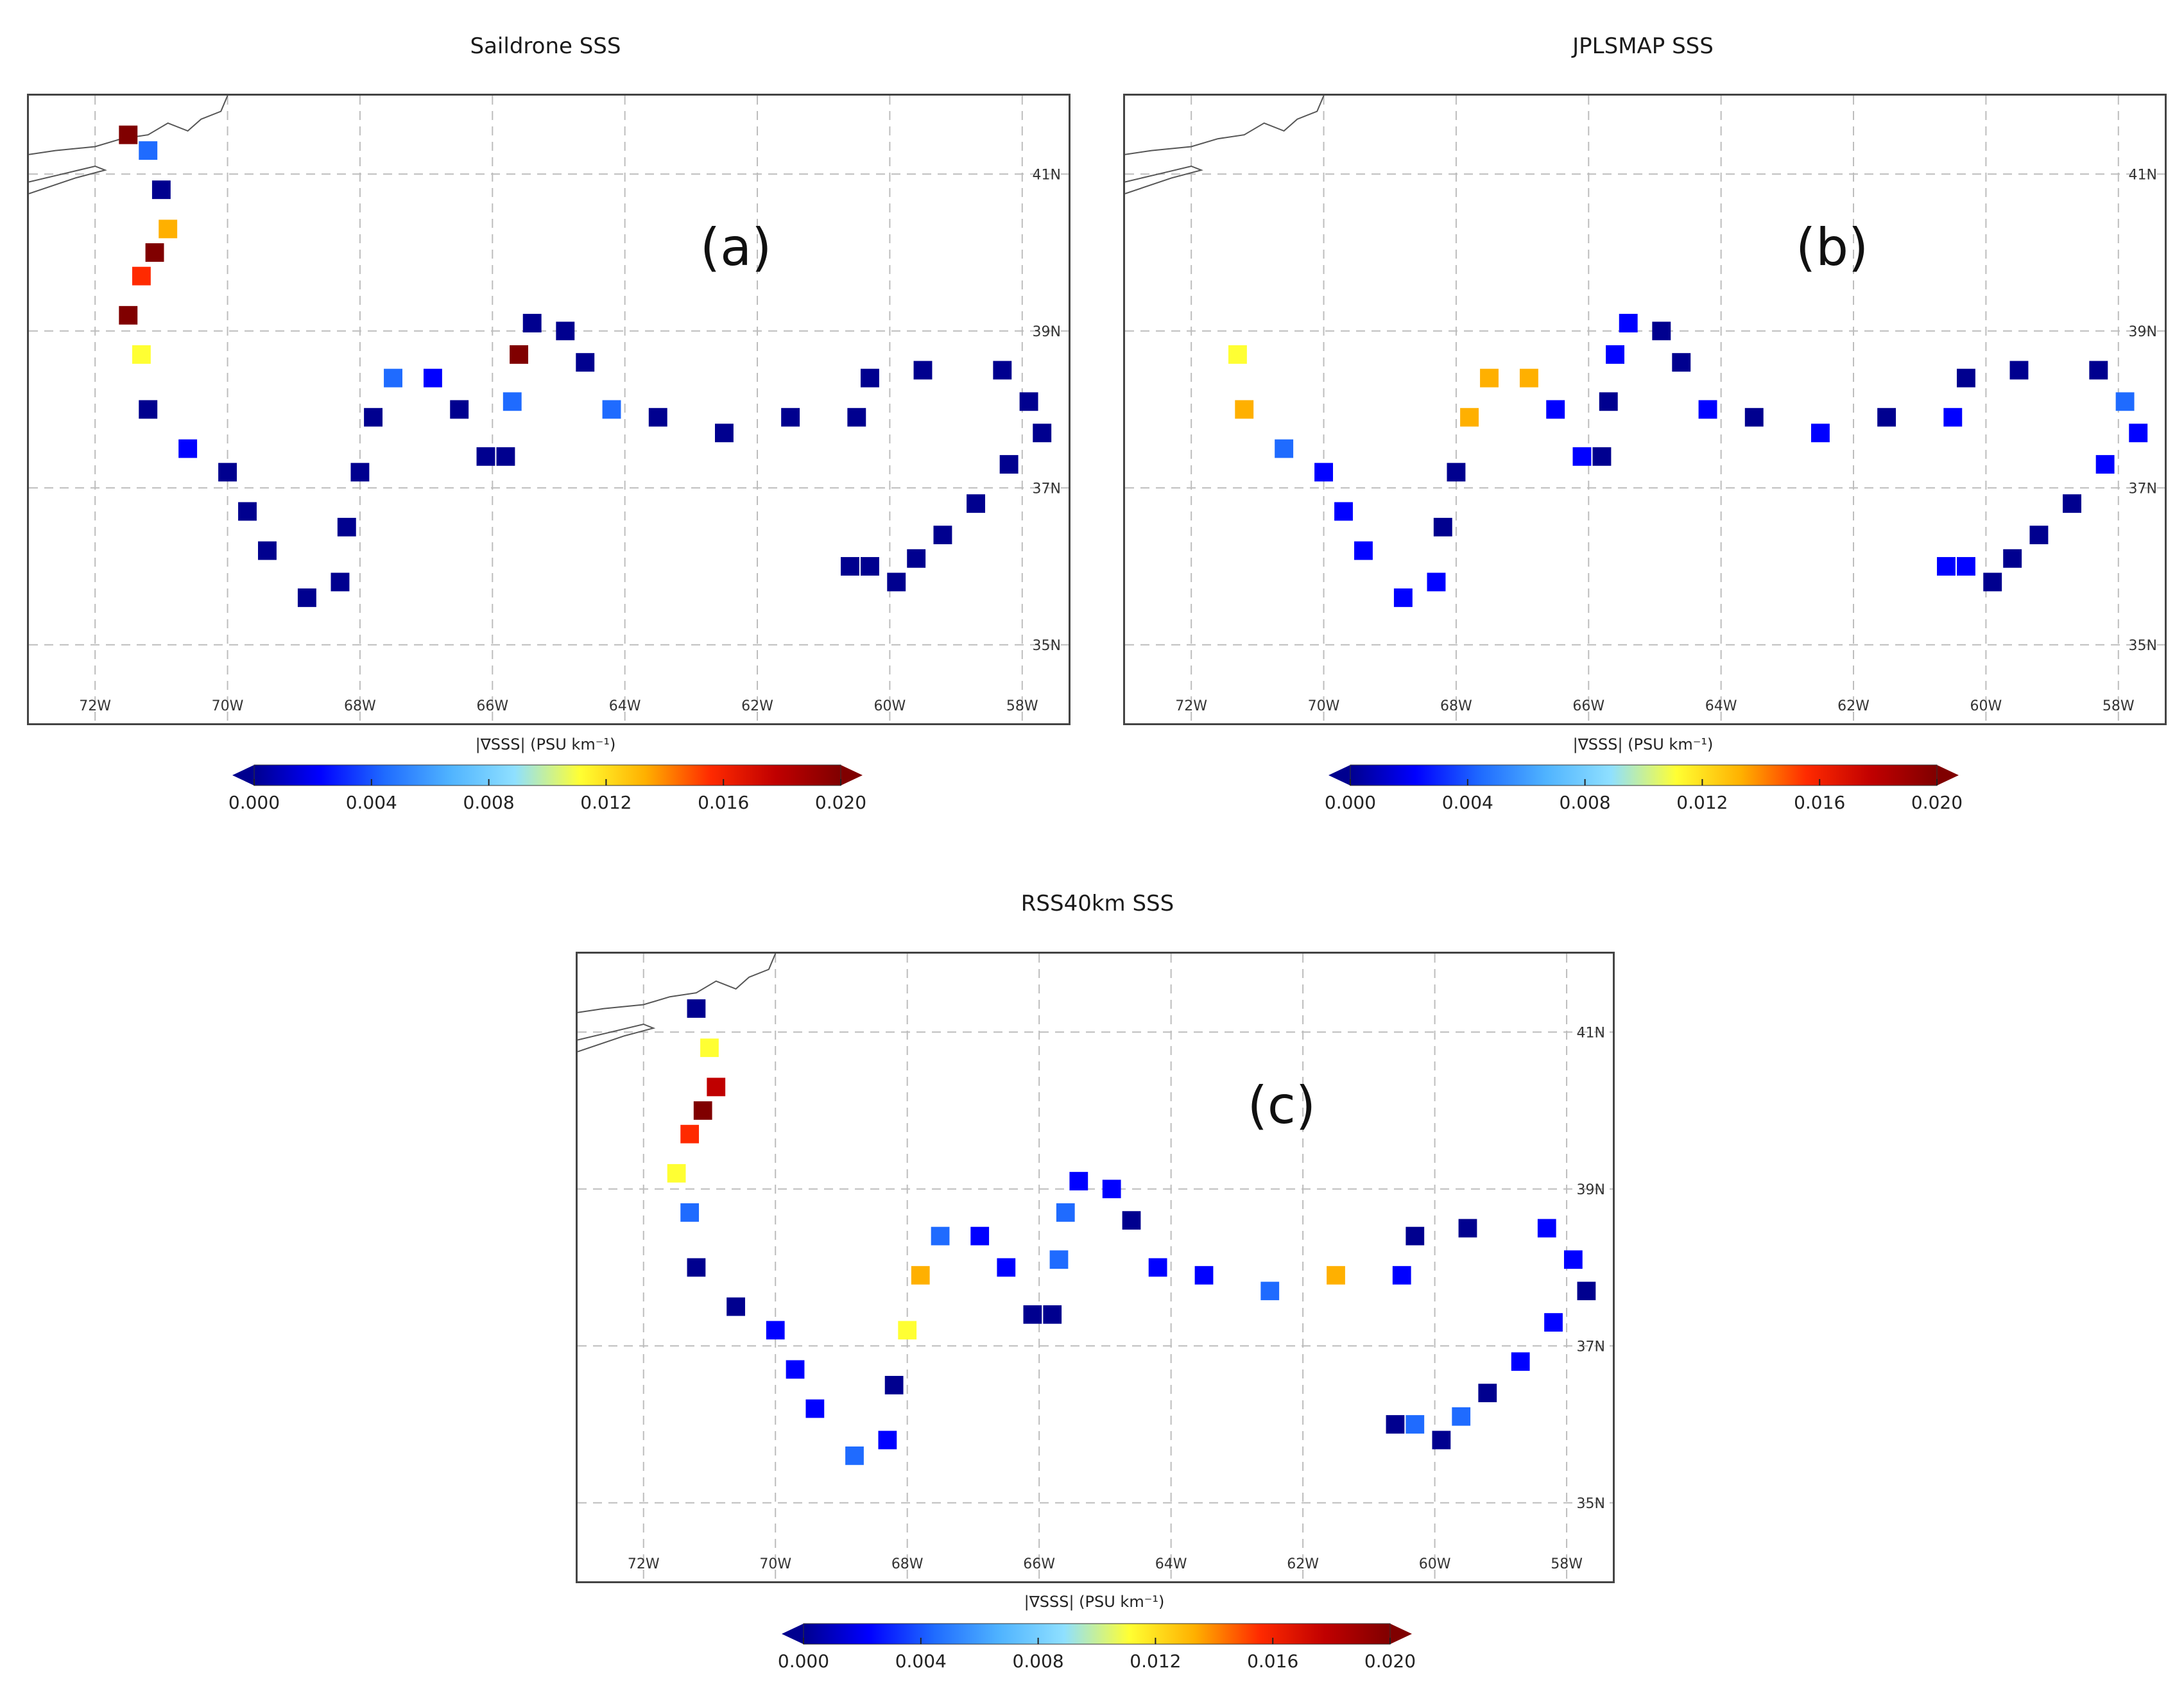 This screenshot has width=2184, height=1691. I want to click on panel-c-colorbar, so click(1097, 1634).